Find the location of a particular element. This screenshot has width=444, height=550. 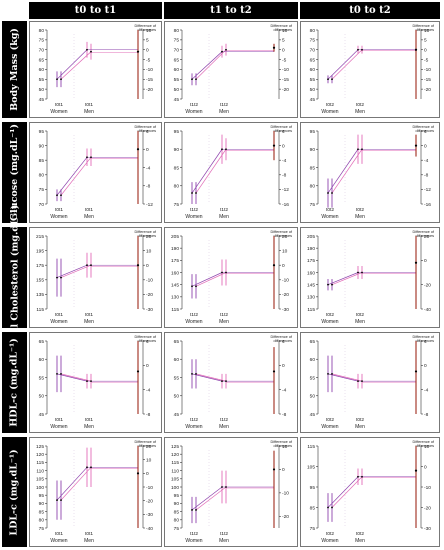

diff-tick-label: -16 is located at coordinates (427, 205).